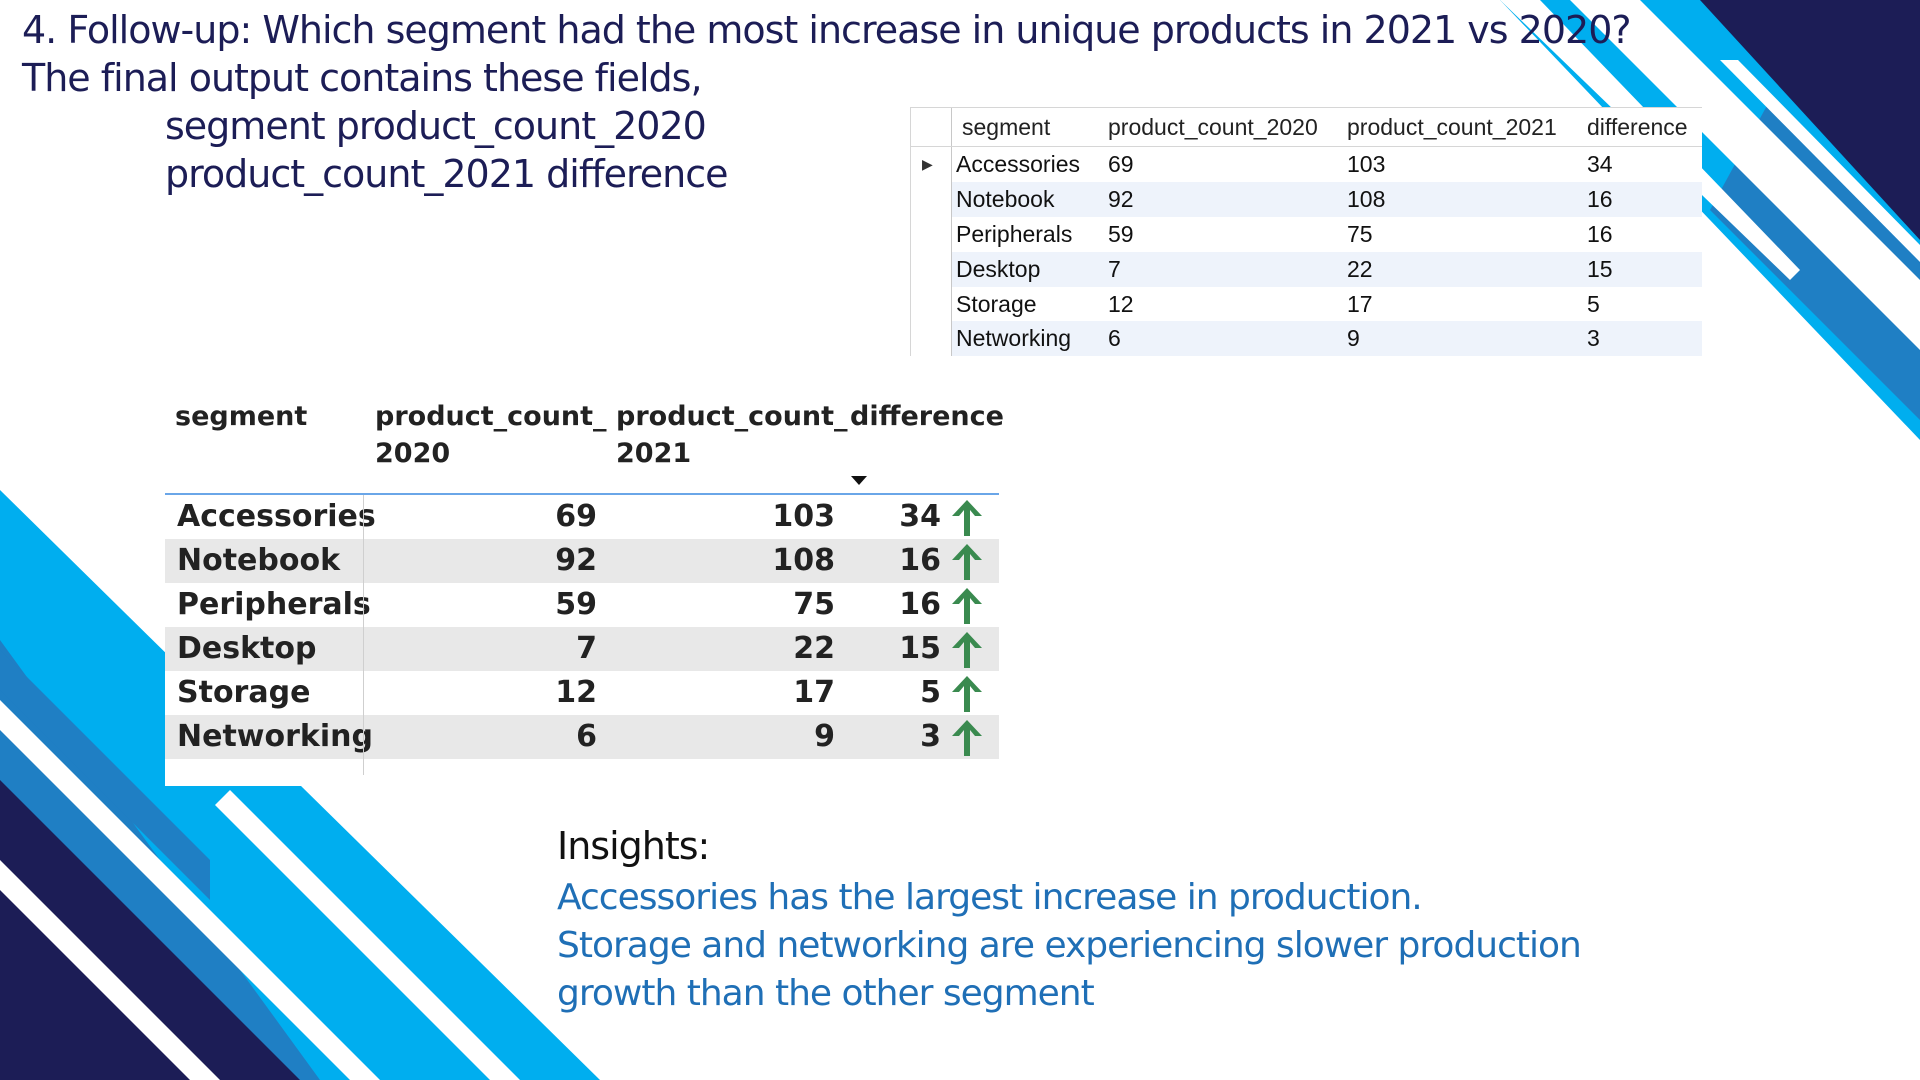  What do you see at coordinates (1114, 269) in the screenshot?
I see `grid-cell-2020: 7` at bounding box center [1114, 269].